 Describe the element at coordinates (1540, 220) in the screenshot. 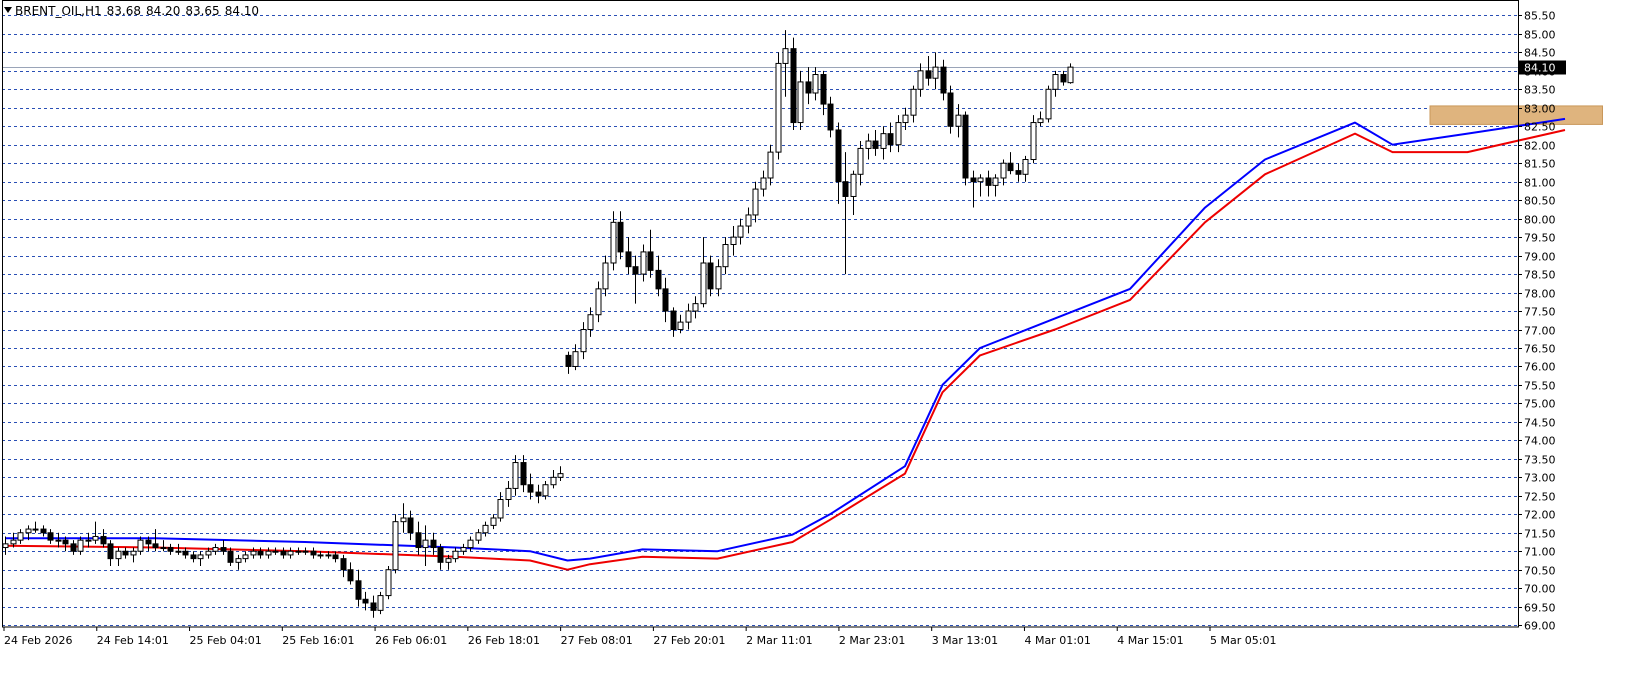

I see `y-tick-label: 80.00` at that location.